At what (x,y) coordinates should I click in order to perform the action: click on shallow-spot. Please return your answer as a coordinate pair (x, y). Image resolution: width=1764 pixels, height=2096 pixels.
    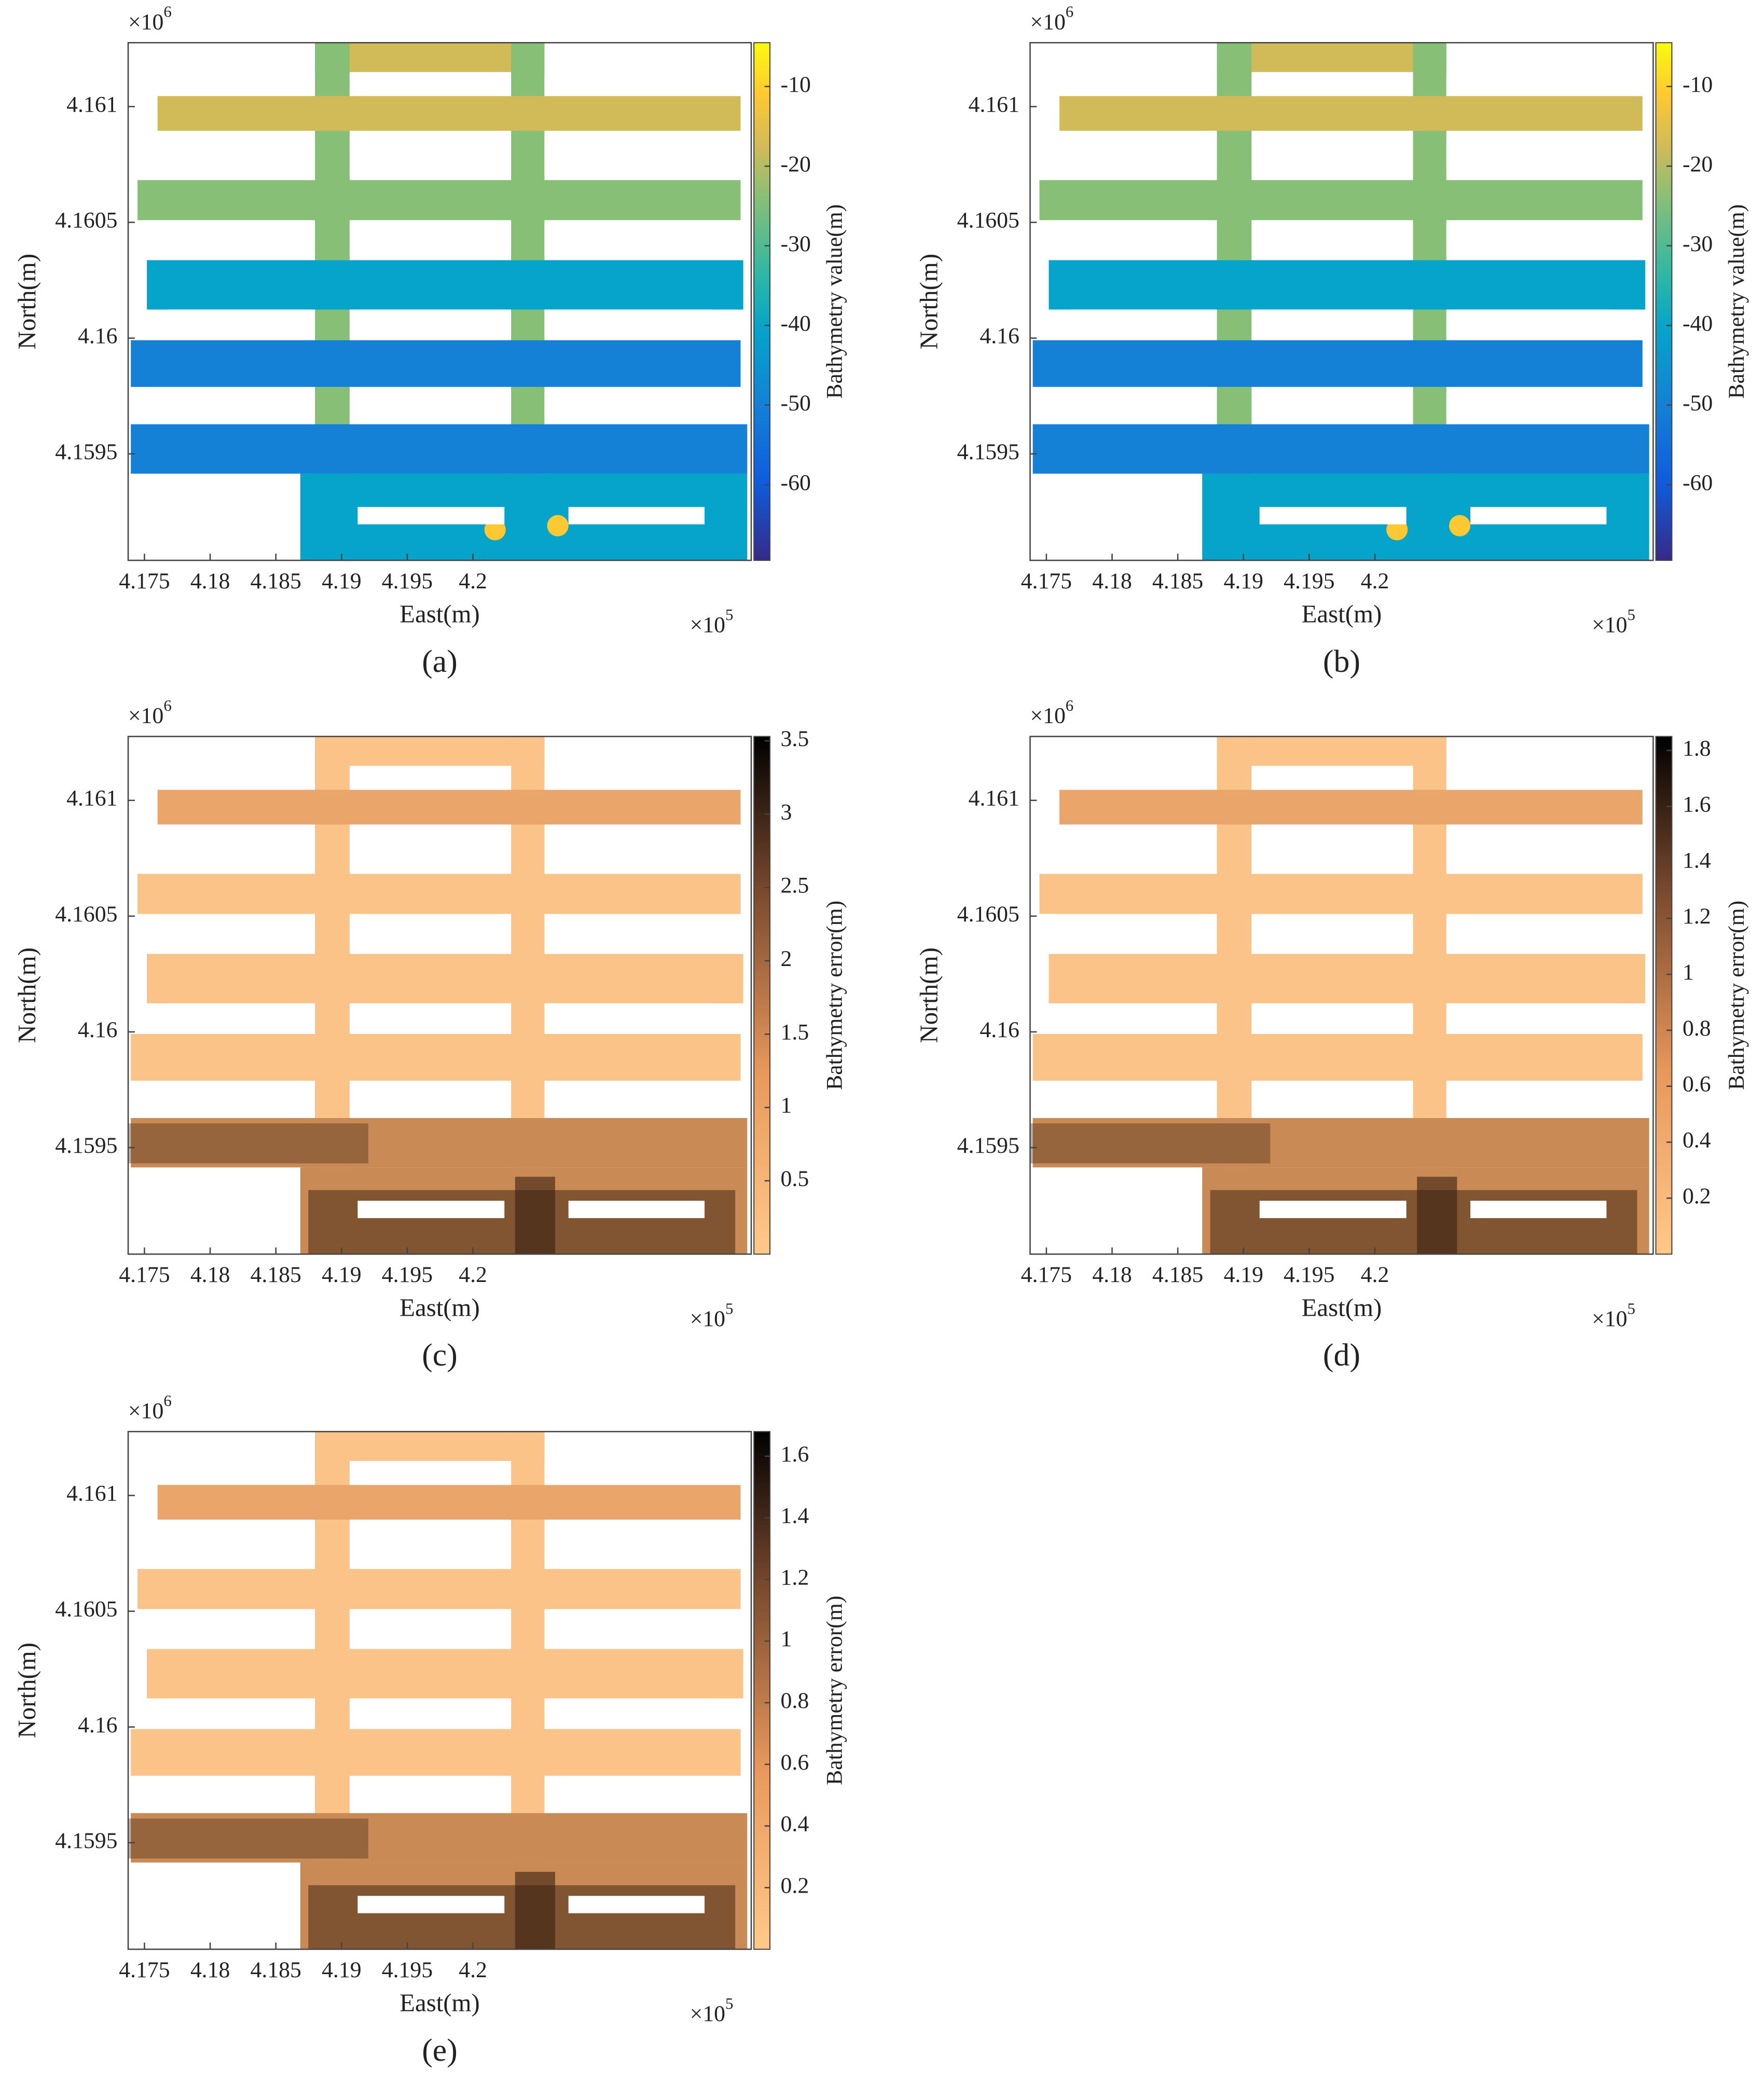
    Looking at the image, I should click on (1460, 525).